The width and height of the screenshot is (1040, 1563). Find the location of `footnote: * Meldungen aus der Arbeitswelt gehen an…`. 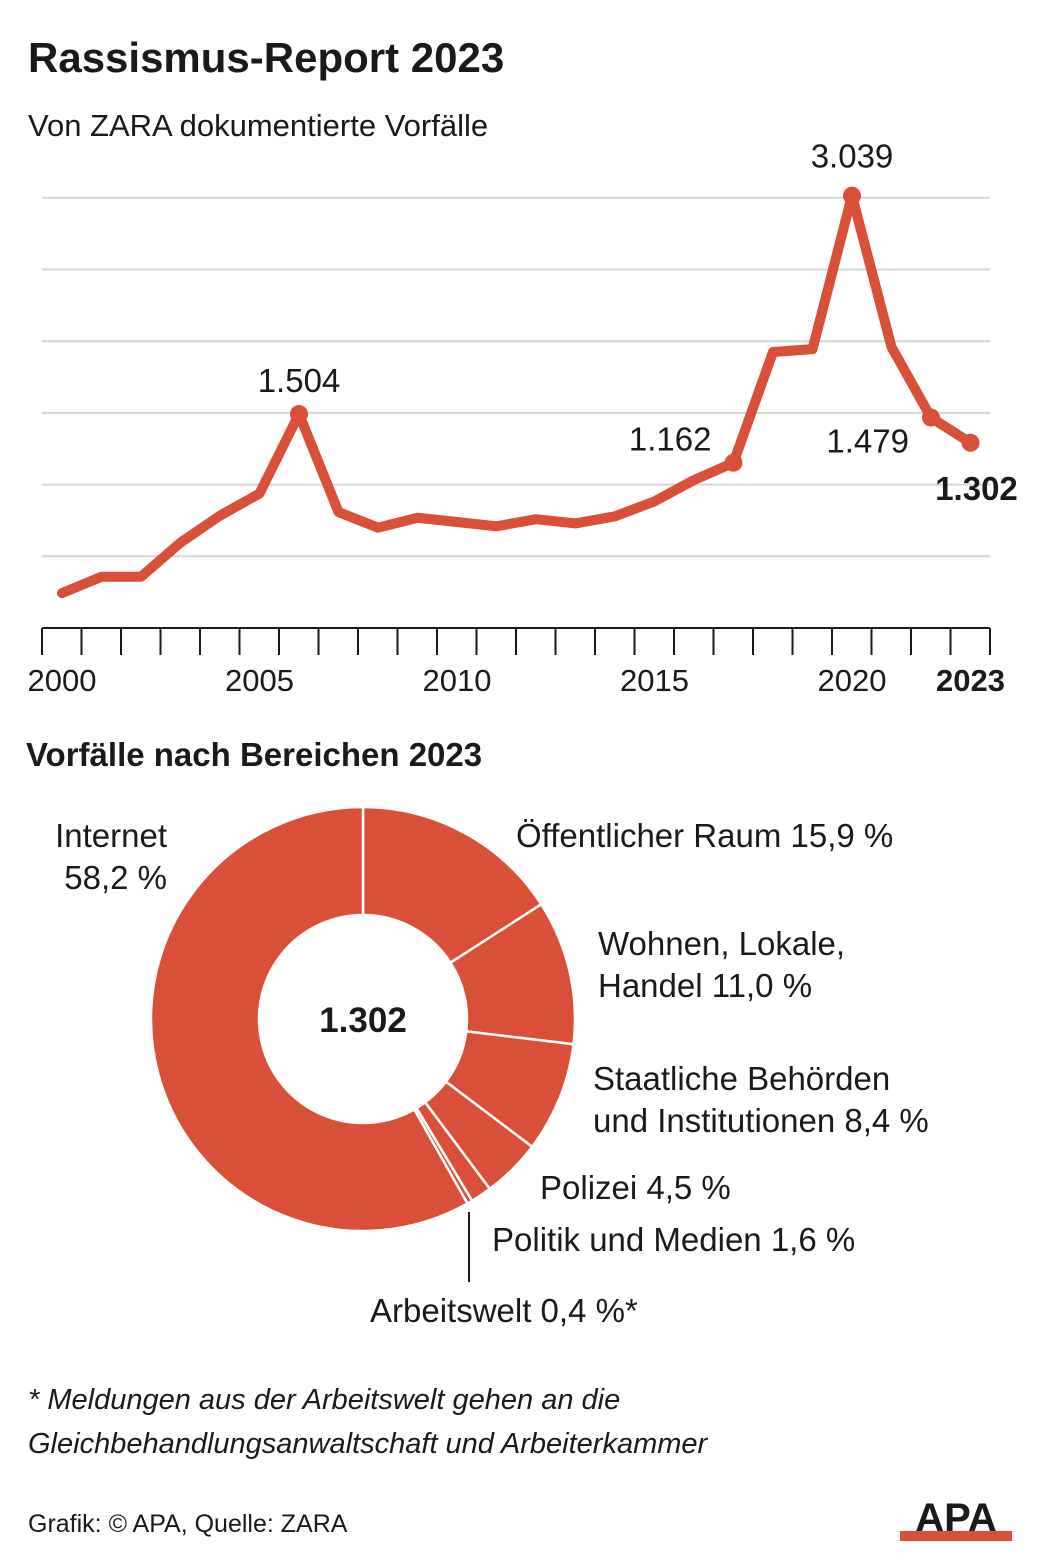

footnote: * Meldungen aus der Arbeitswelt gehen an… is located at coordinates (518, 1422).